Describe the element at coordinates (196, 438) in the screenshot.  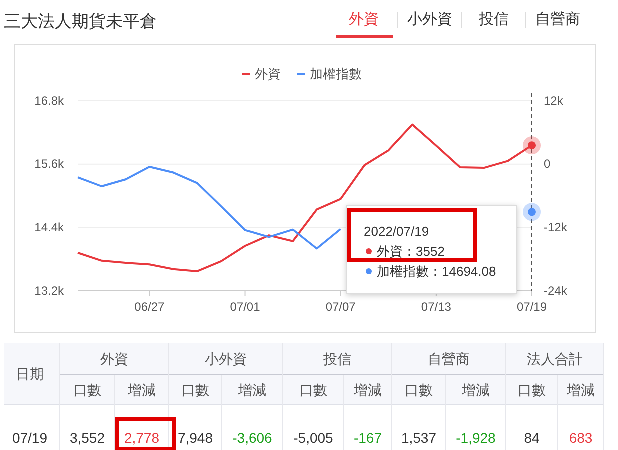
I see `text: 7,948` at that location.